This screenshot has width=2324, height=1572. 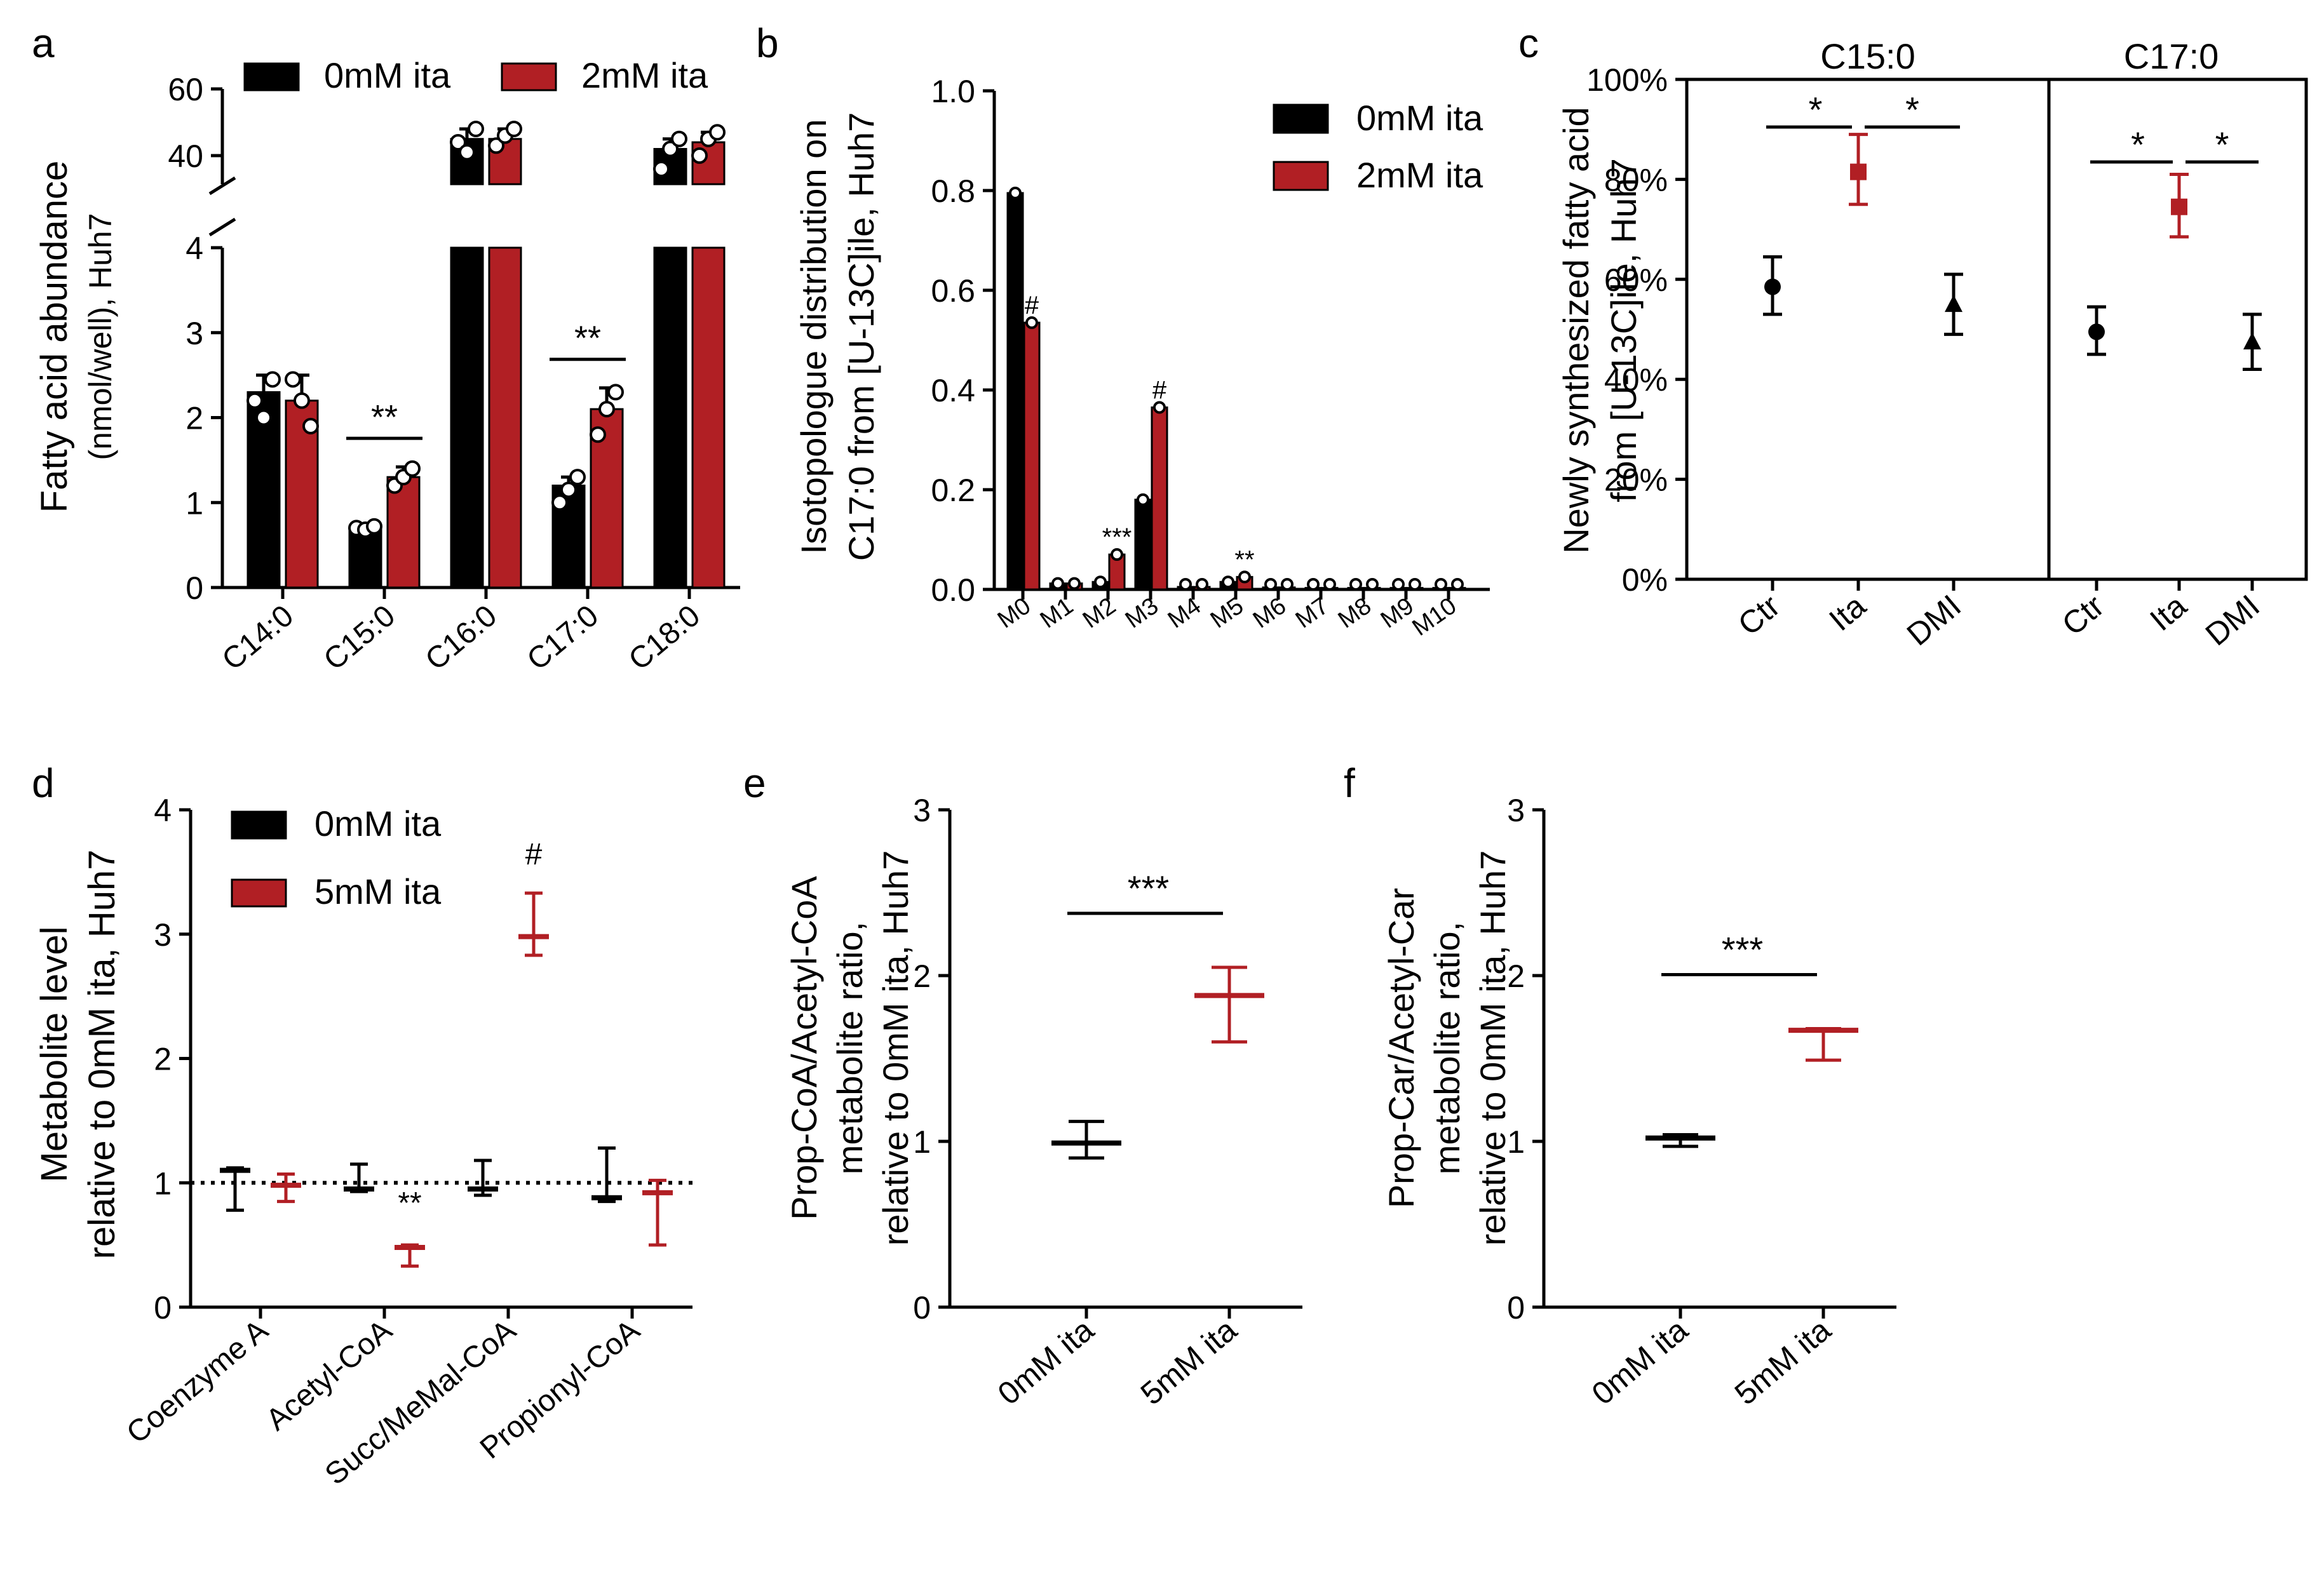 What do you see at coordinates (387, 75) in the screenshot?
I see `a-legend-label: 0mM ita` at bounding box center [387, 75].